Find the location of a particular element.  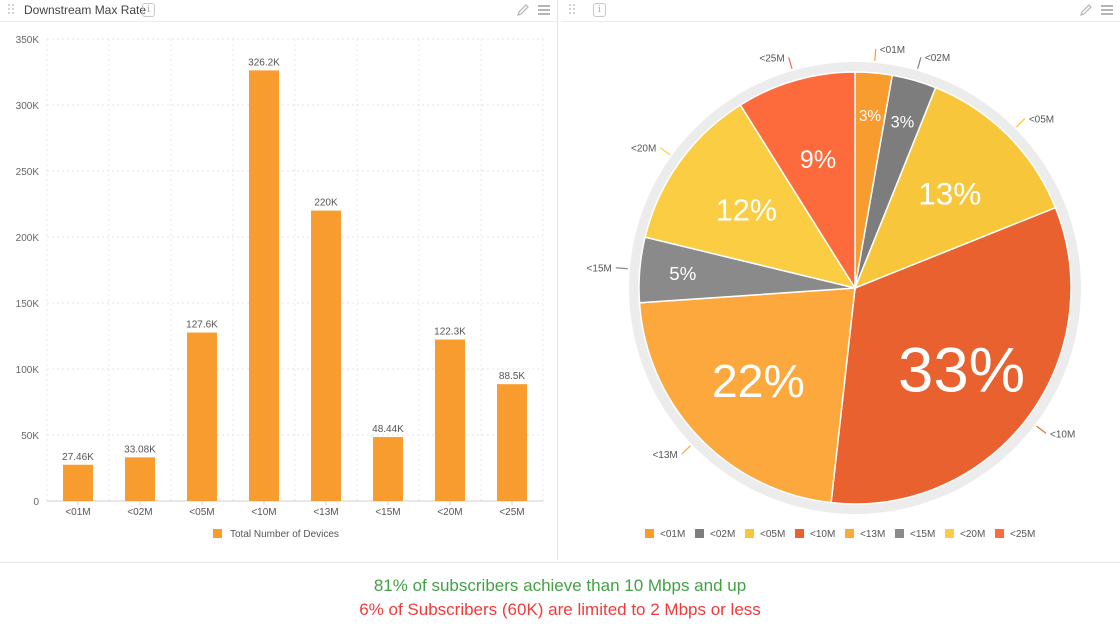

data-label: 88.5K is located at coordinates (512, 376).